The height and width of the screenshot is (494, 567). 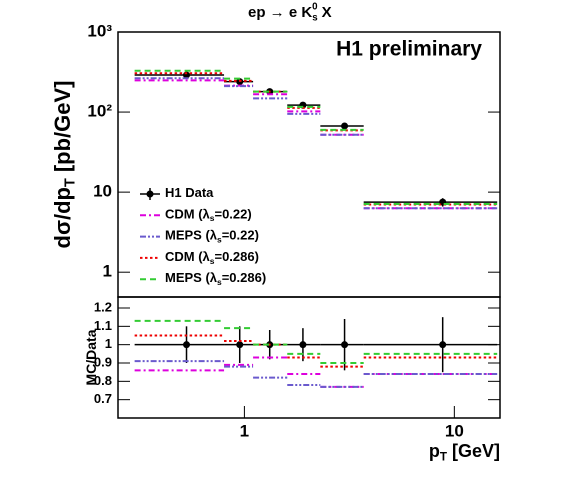 I want to click on label: dσ/dpT [pb/GeV], so click(x=64, y=165).